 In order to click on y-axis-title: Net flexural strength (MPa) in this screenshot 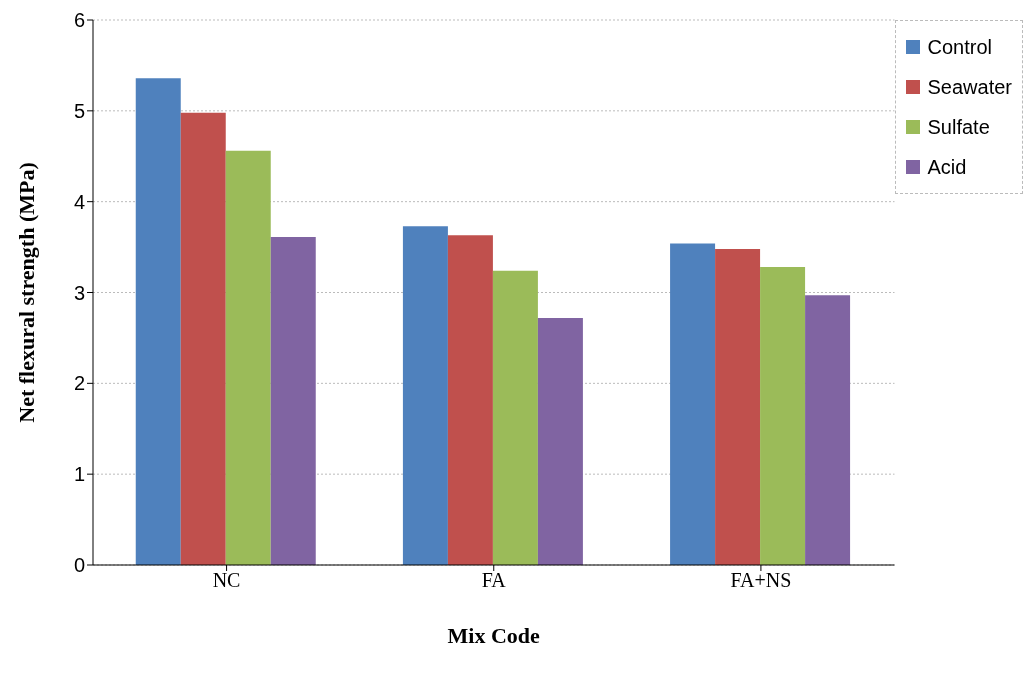, I will do `click(26, 292)`.